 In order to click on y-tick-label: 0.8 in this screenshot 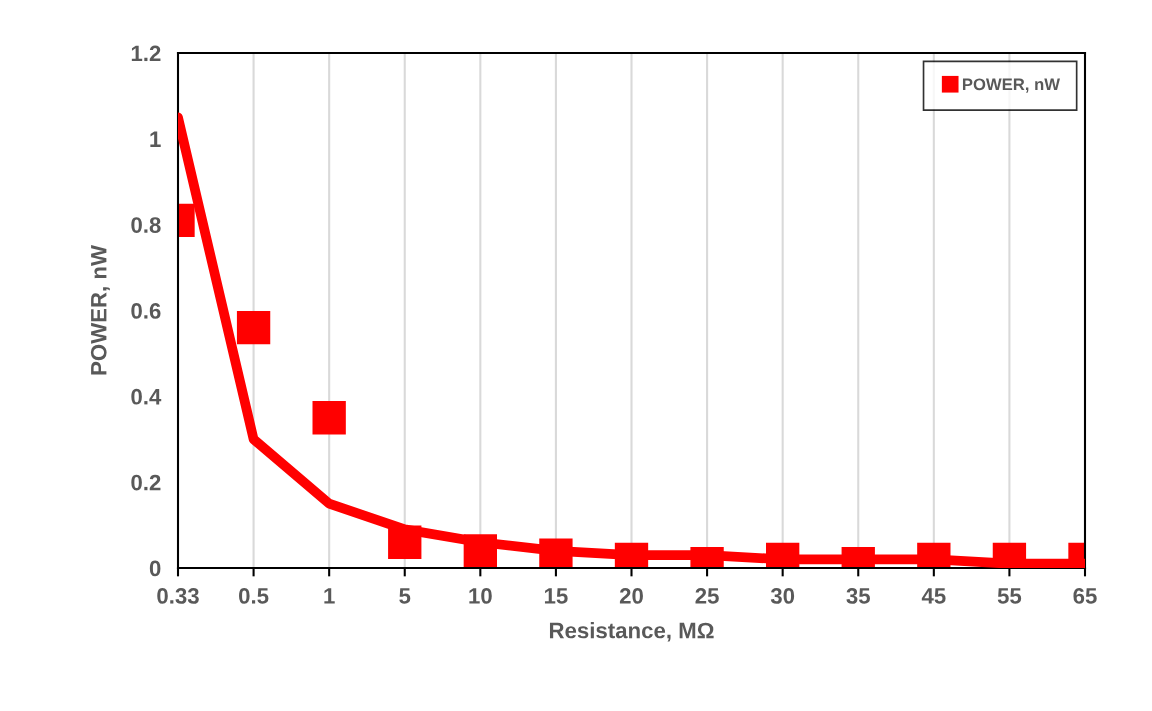, I will do `click(146, 225)`.